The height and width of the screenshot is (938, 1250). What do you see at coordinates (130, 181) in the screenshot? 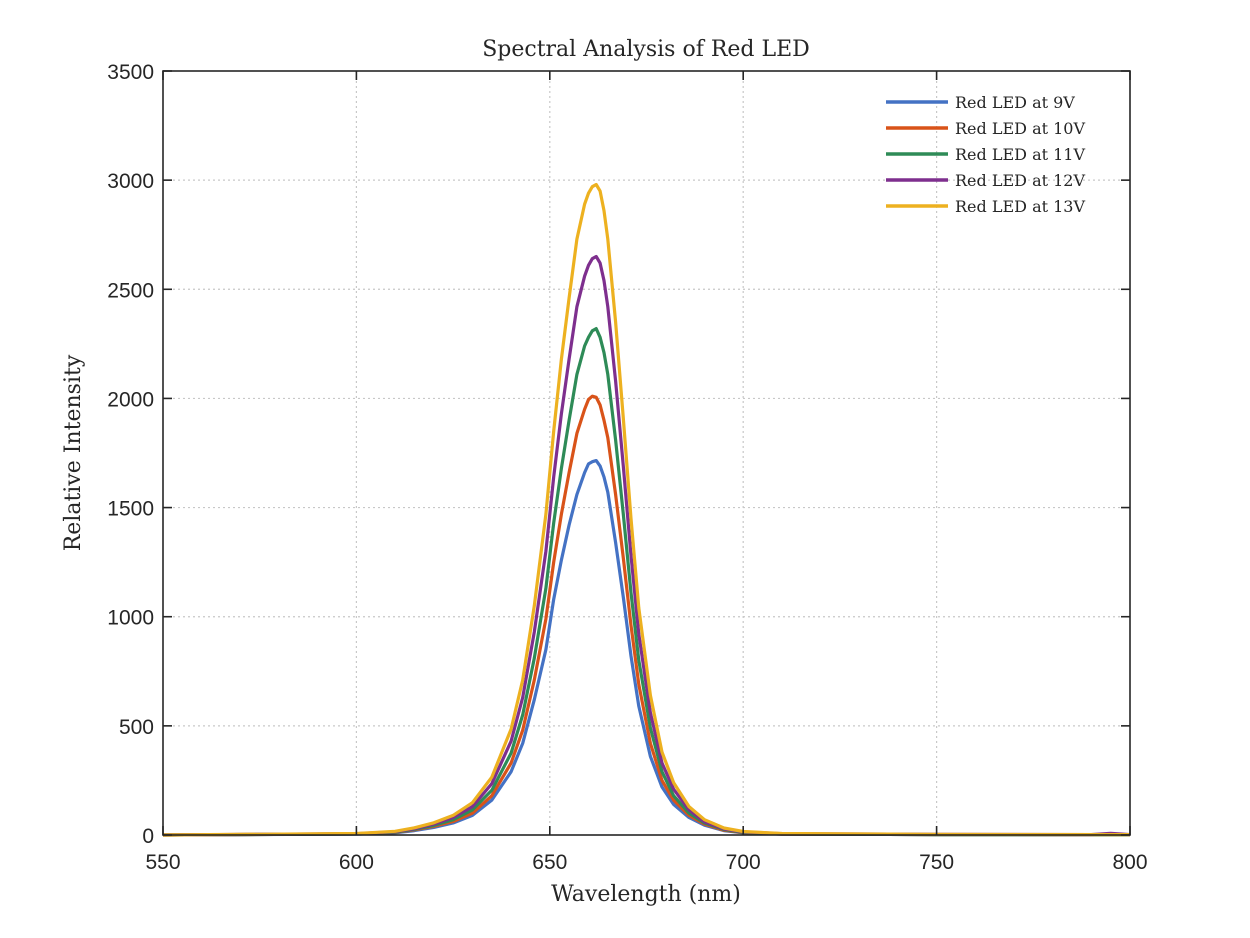
I see `y-tick-label: 3000` at bounding box center [130, 181].